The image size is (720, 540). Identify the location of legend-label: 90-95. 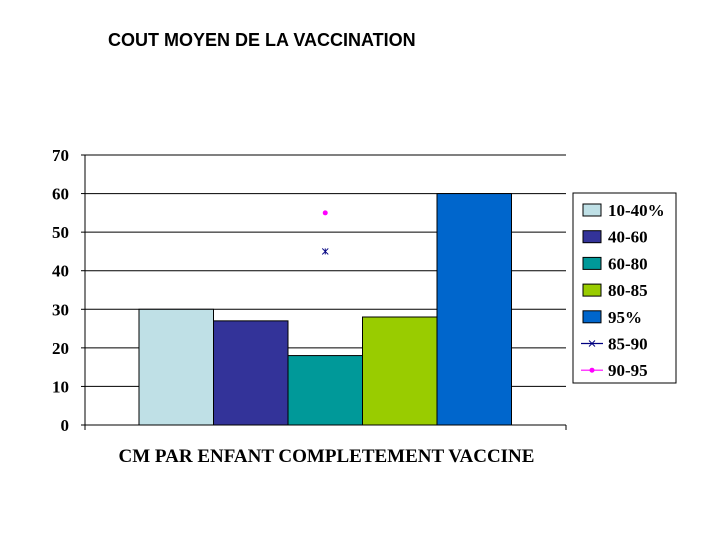
(628, 370).